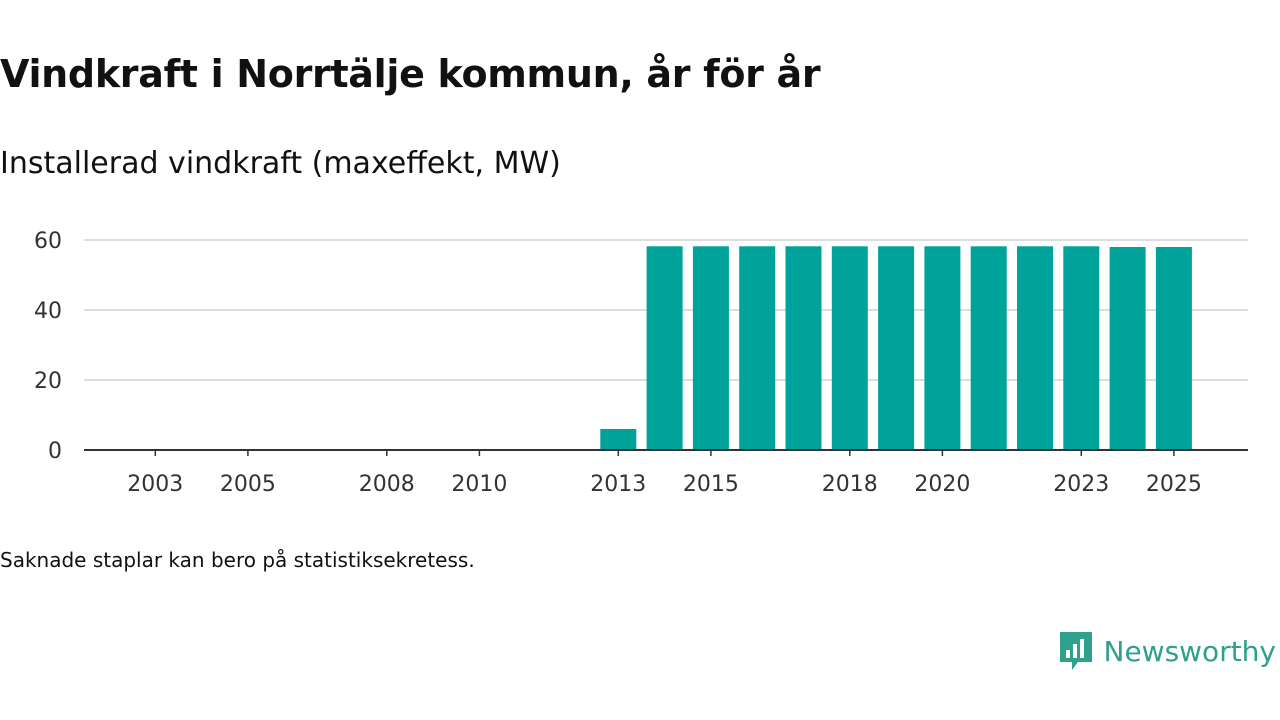  What do you see at coordinates (248, 484) in the screenshot?
I see `x-tick-label: 2005` at bounding box center [248, 484].